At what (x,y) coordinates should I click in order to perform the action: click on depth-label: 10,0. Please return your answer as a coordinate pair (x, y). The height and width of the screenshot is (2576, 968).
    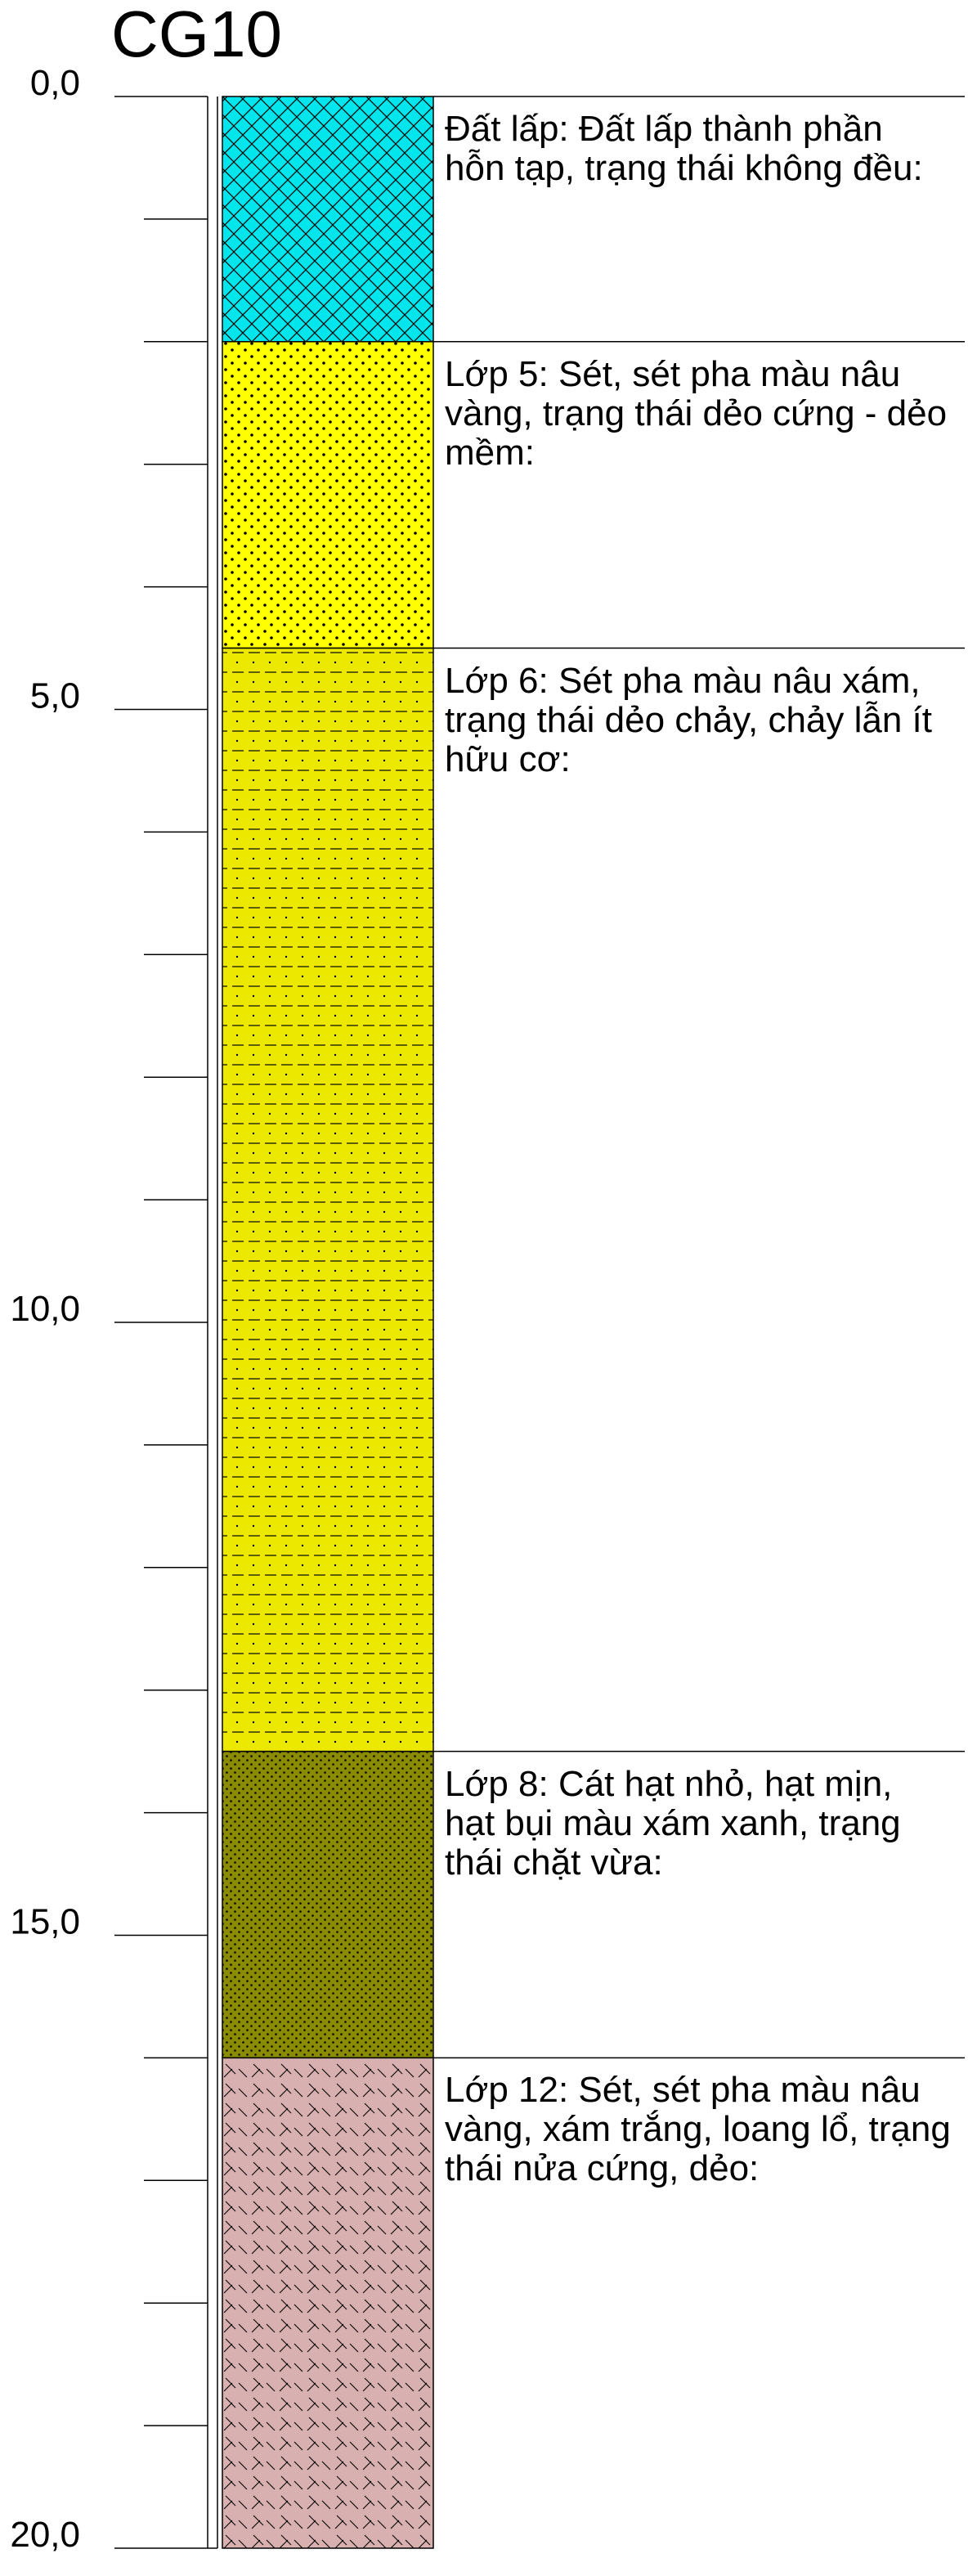
    Looking at the image, I should click on (45, 1309).